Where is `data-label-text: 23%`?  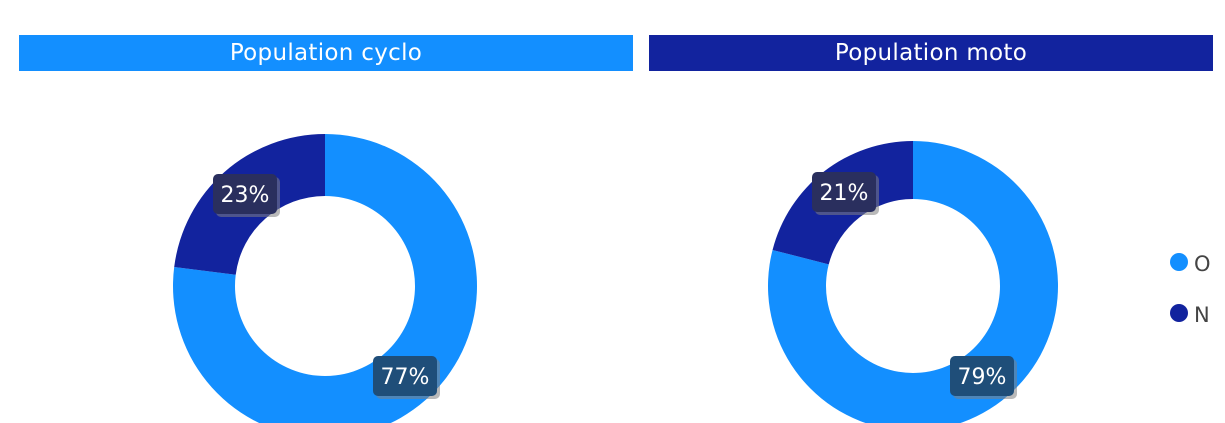
data-label-text: 23% is located at coordinates (245, 195).